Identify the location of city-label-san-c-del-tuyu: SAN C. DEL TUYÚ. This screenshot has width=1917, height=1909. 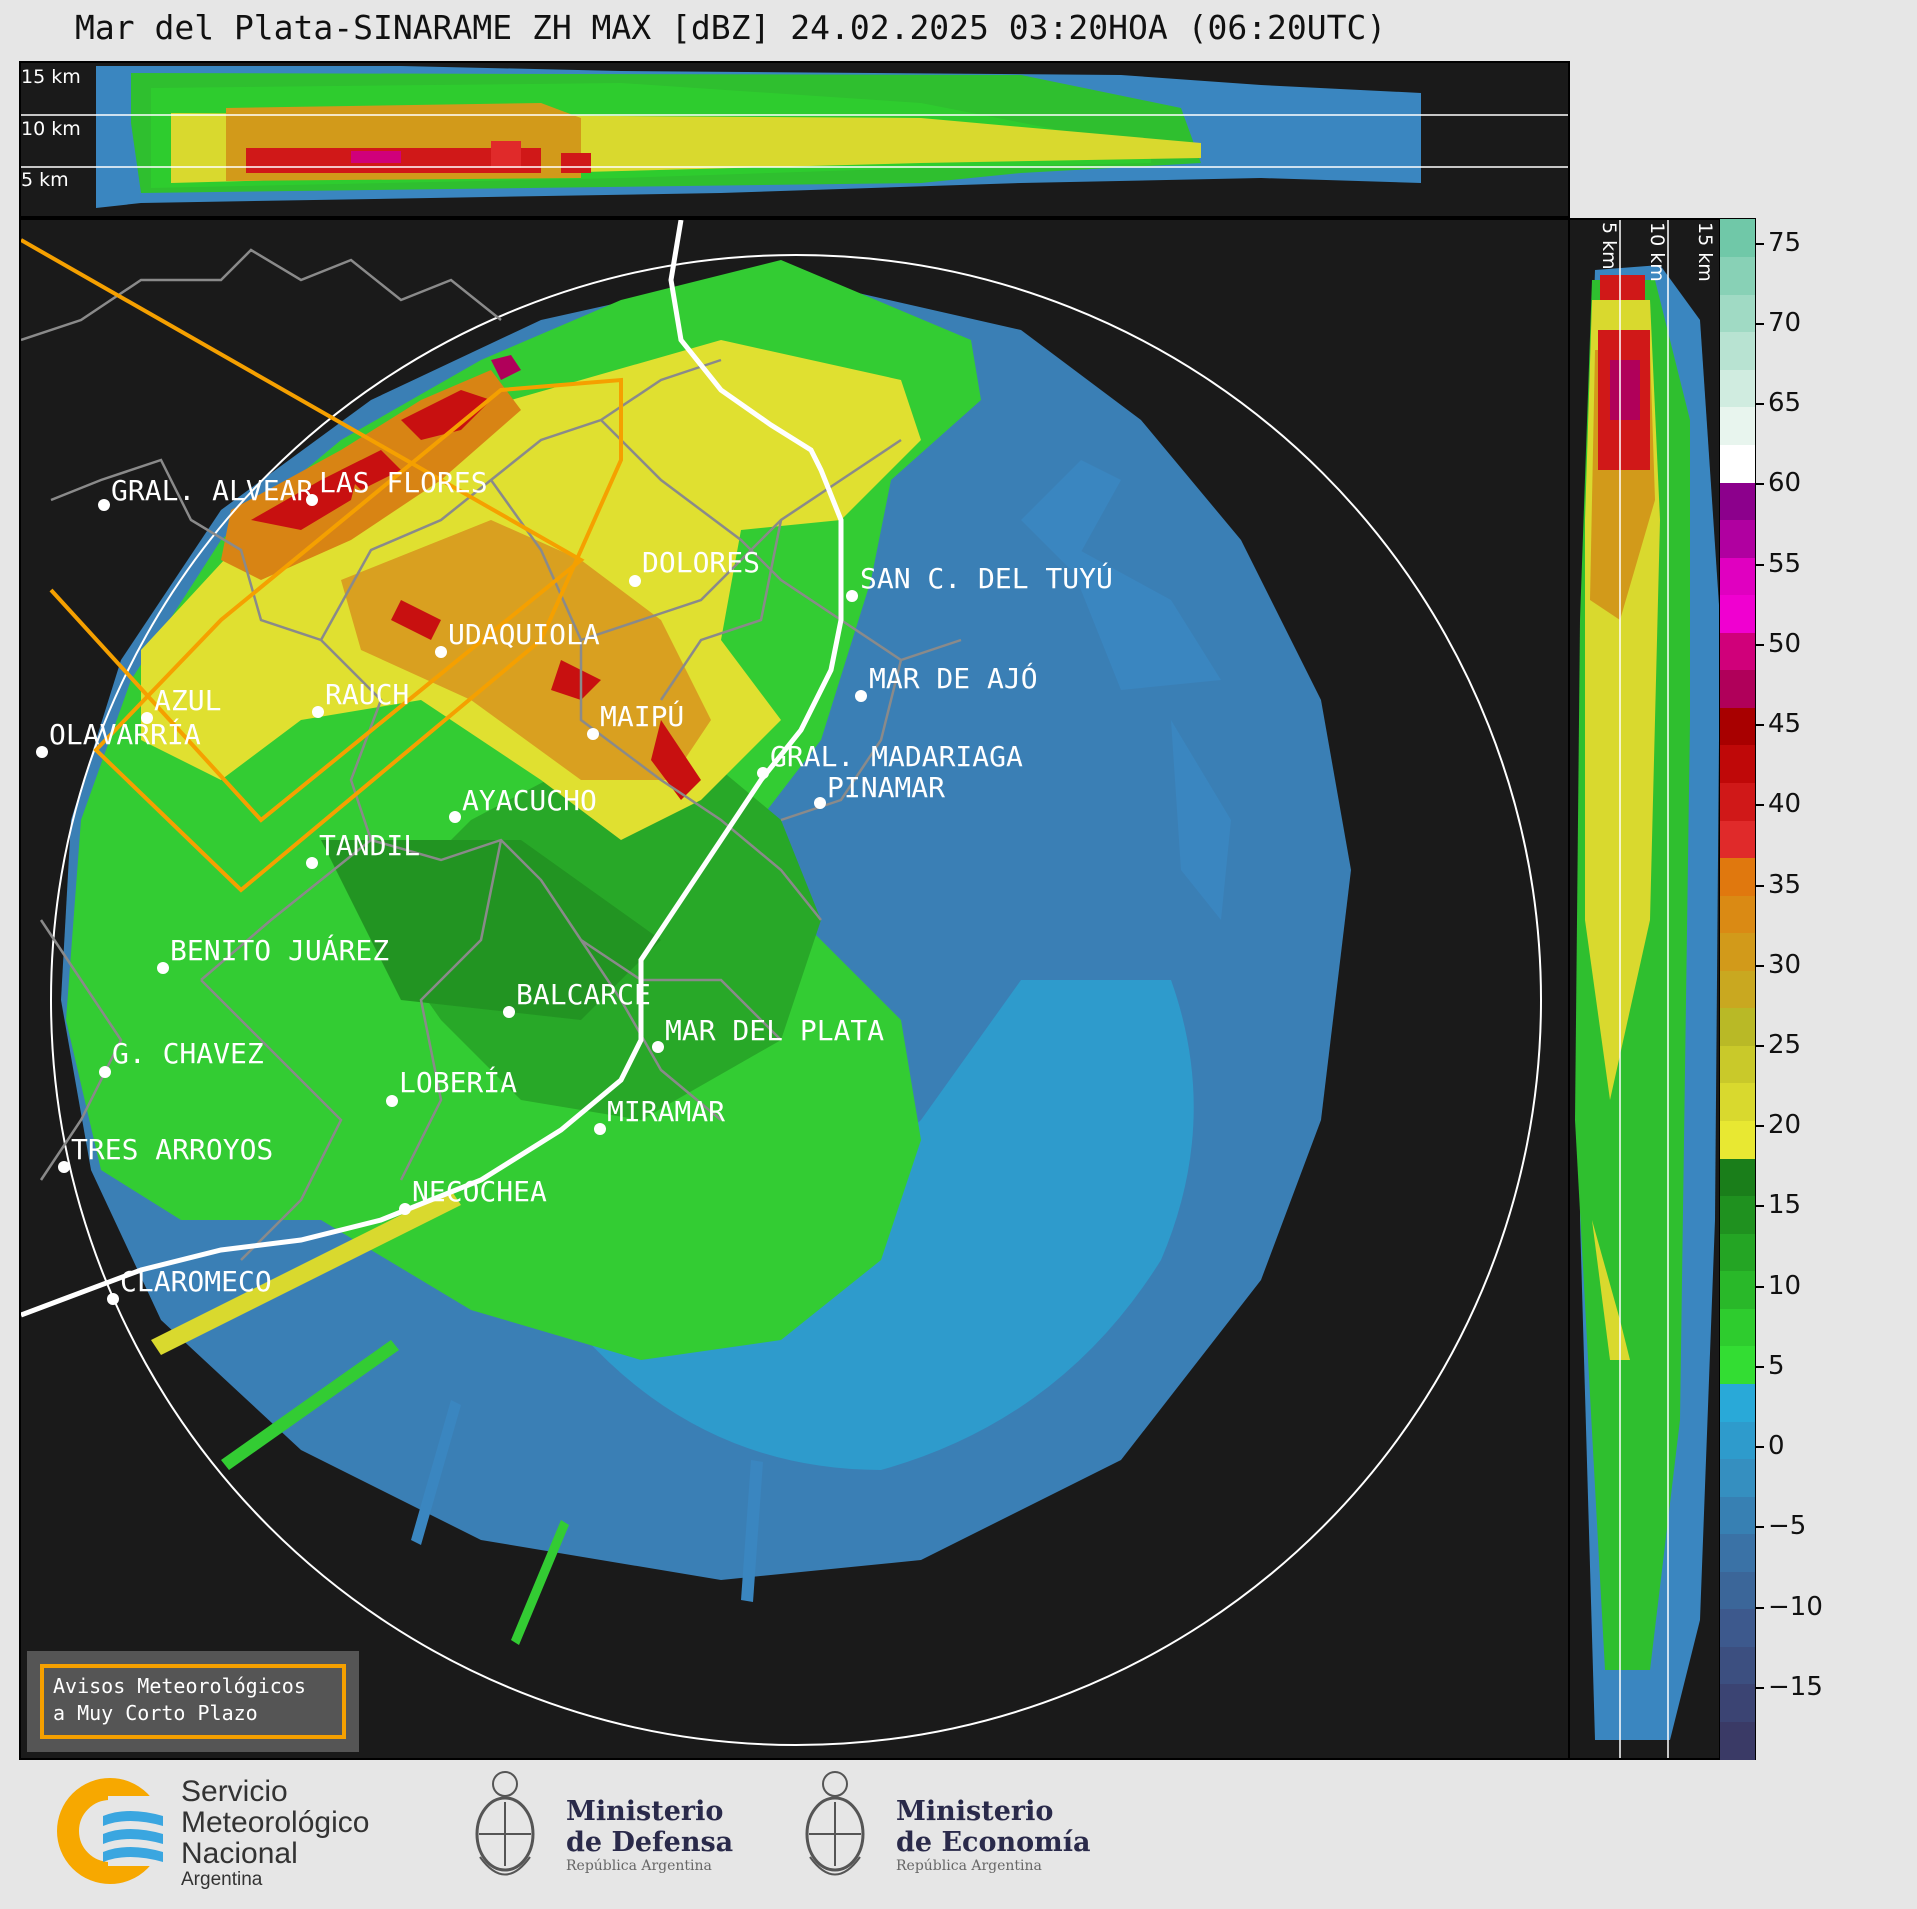
(986, 578).